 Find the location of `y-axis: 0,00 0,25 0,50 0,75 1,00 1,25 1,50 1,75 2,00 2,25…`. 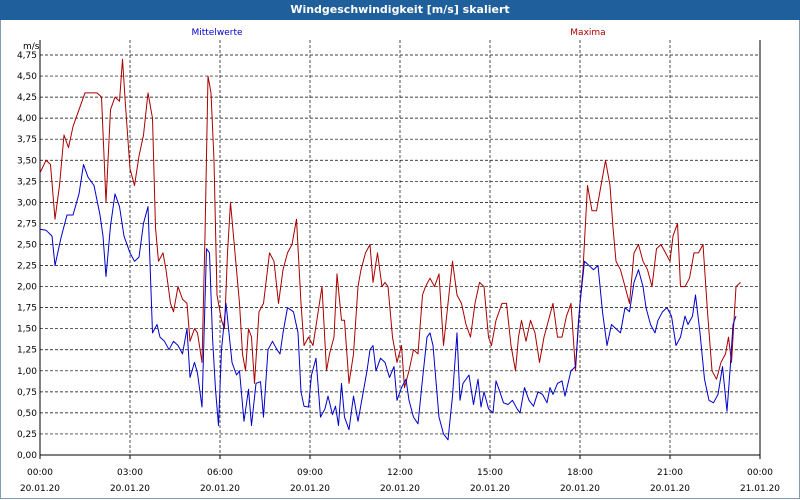

y-axis: 0,00 0,25 0,50 0,75 1,00 1,25 1,50 1,75 2,00 2,25… is located at coordinates (28, 250).